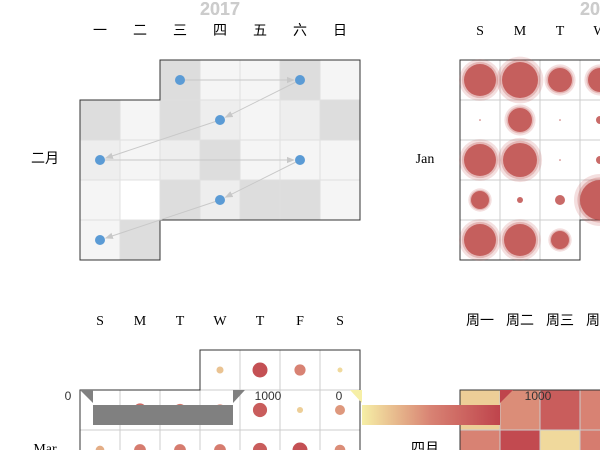 This screenshot has height=450, width=600. I want to click on day-label: F, so click(300, 321).